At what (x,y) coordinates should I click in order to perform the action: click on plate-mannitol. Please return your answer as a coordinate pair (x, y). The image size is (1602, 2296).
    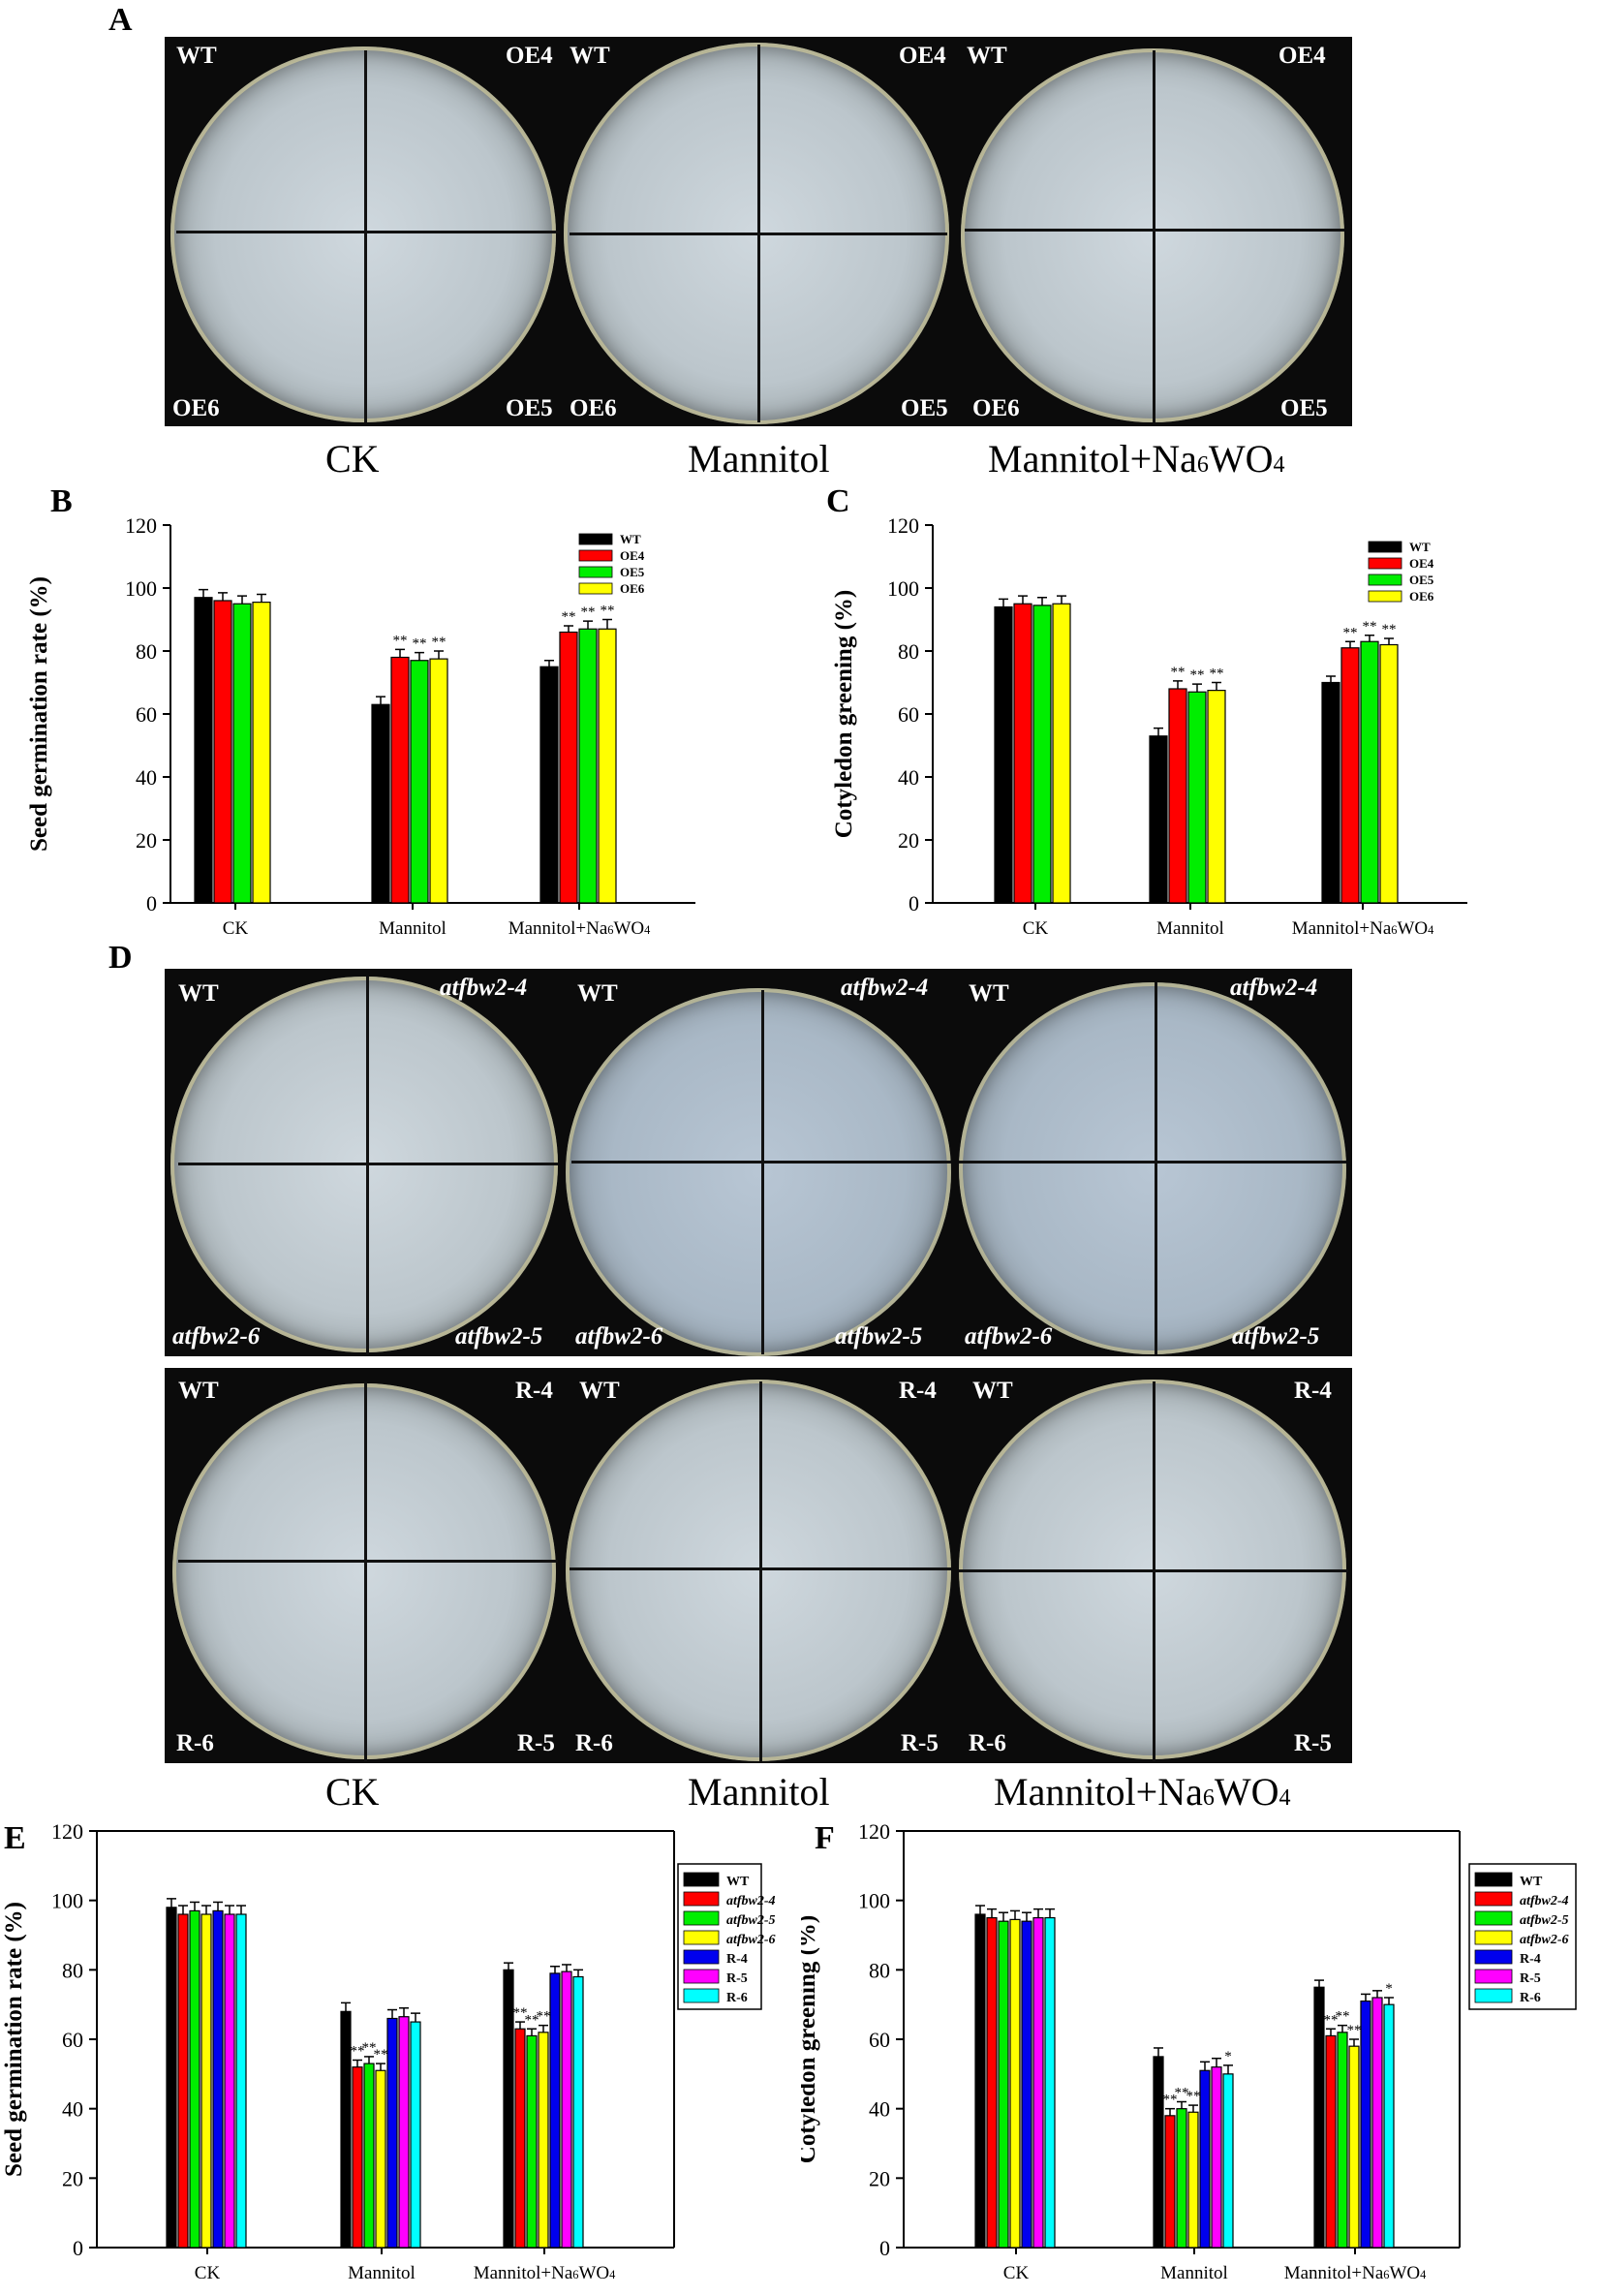
    Looking at the image, I should click on (758, 1570).